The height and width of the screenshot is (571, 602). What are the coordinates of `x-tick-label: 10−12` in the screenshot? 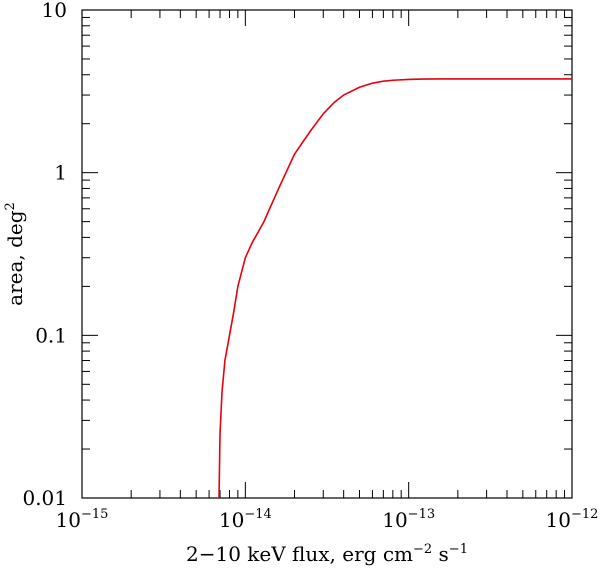 It's located at (572, 519).